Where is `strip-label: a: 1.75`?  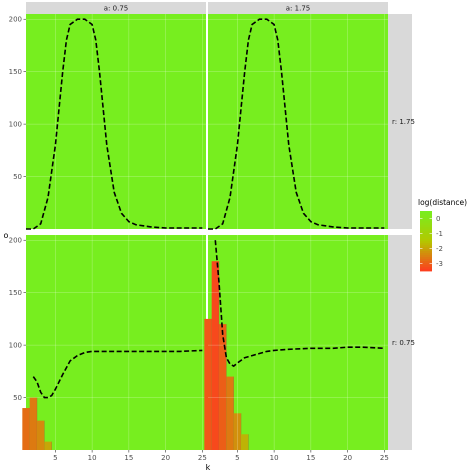 strip-label: a: 1.75 is located at coordinates (298, 9).